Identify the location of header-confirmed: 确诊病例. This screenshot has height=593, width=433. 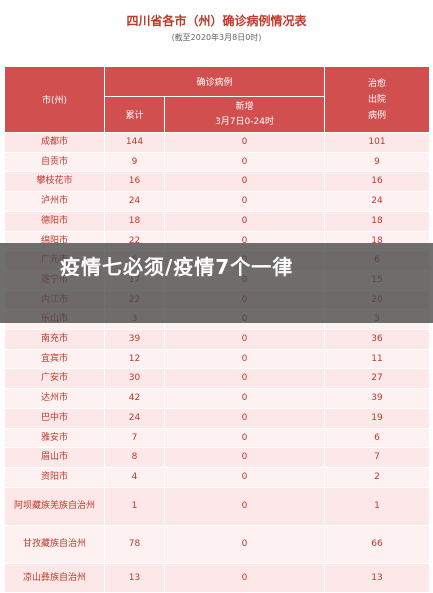
(214, 81).